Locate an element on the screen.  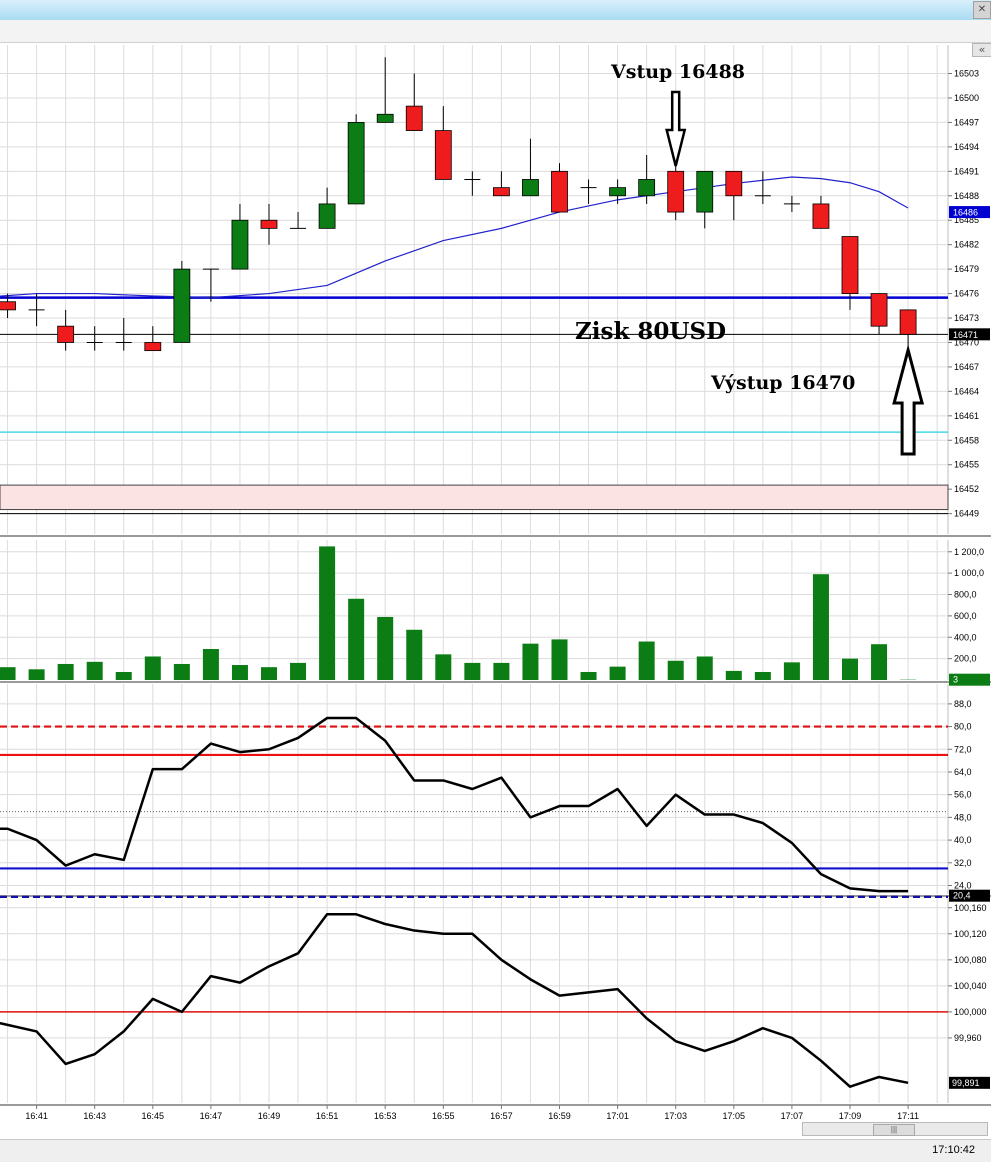
entry-arrow-icon is located at coordinates (676, 129).